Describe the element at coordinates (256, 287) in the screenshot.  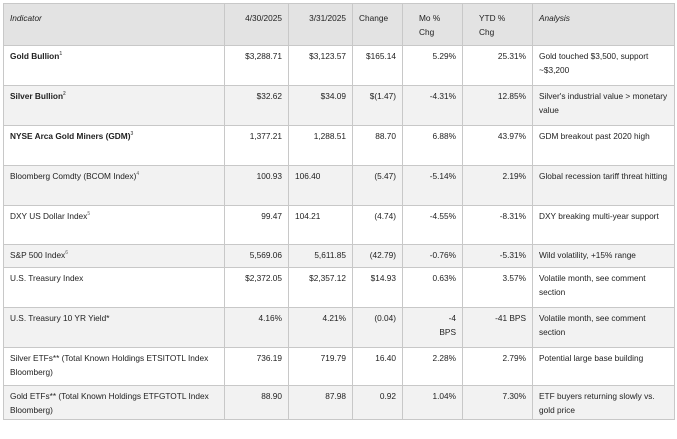
I see `date-1-value-cell: $2,372.05` at that location.